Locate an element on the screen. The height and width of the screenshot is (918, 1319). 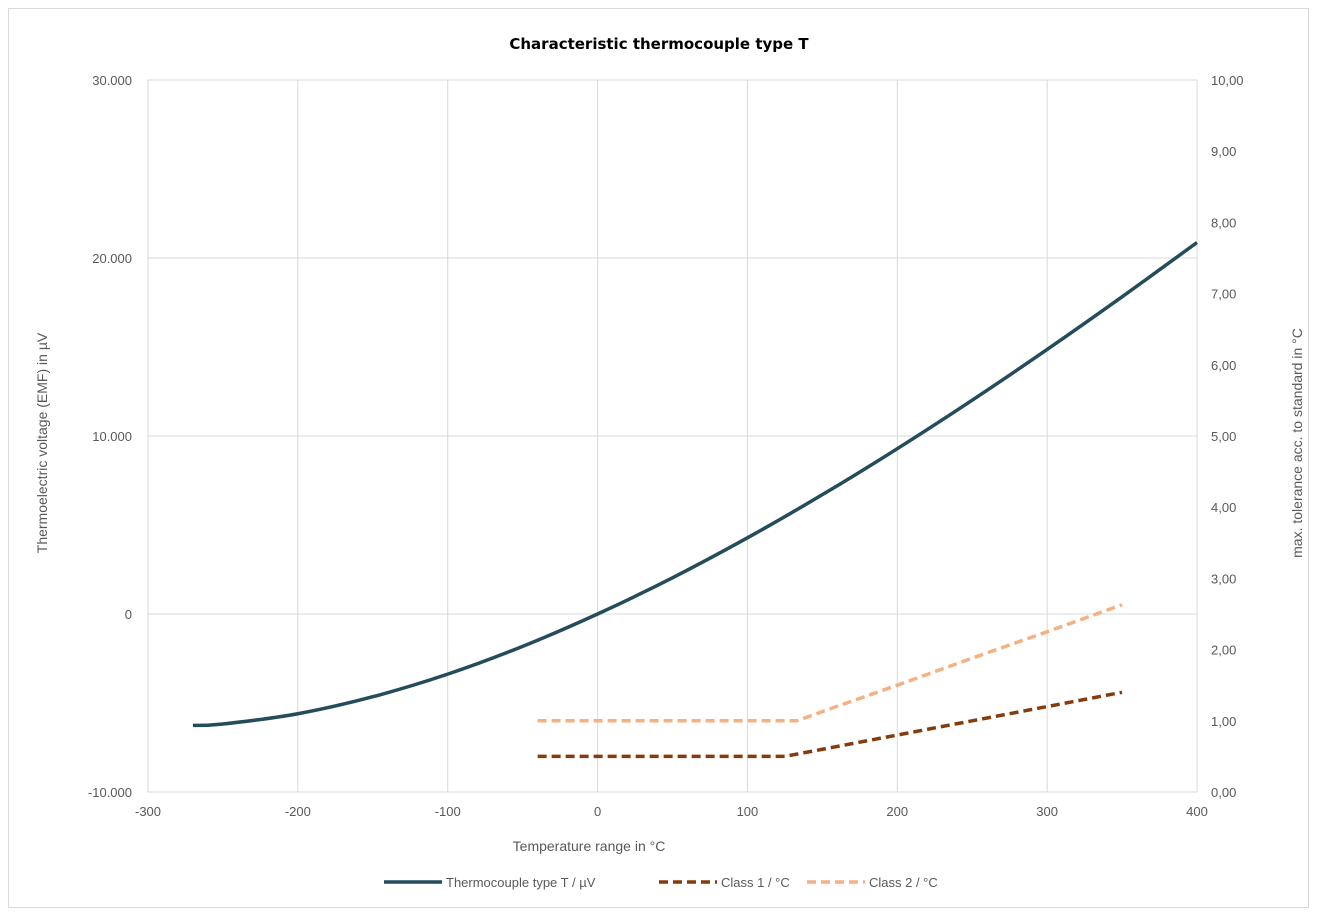
y-tick-label: -10.000 is located at coordinates (110, 792).